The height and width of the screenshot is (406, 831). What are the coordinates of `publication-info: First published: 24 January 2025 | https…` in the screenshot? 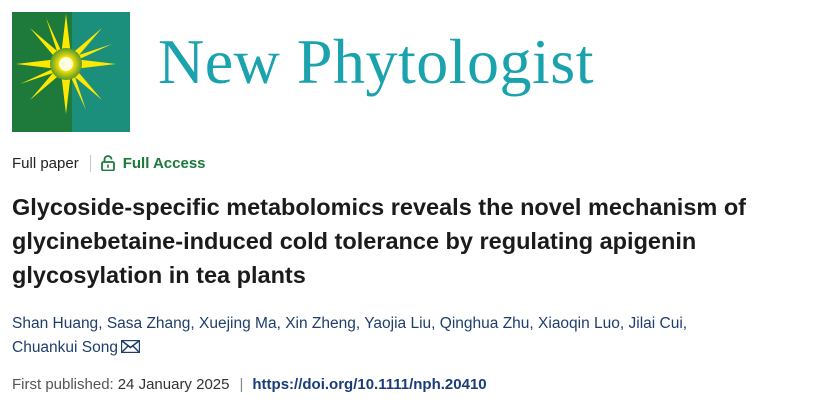 It's located at (249, 384).